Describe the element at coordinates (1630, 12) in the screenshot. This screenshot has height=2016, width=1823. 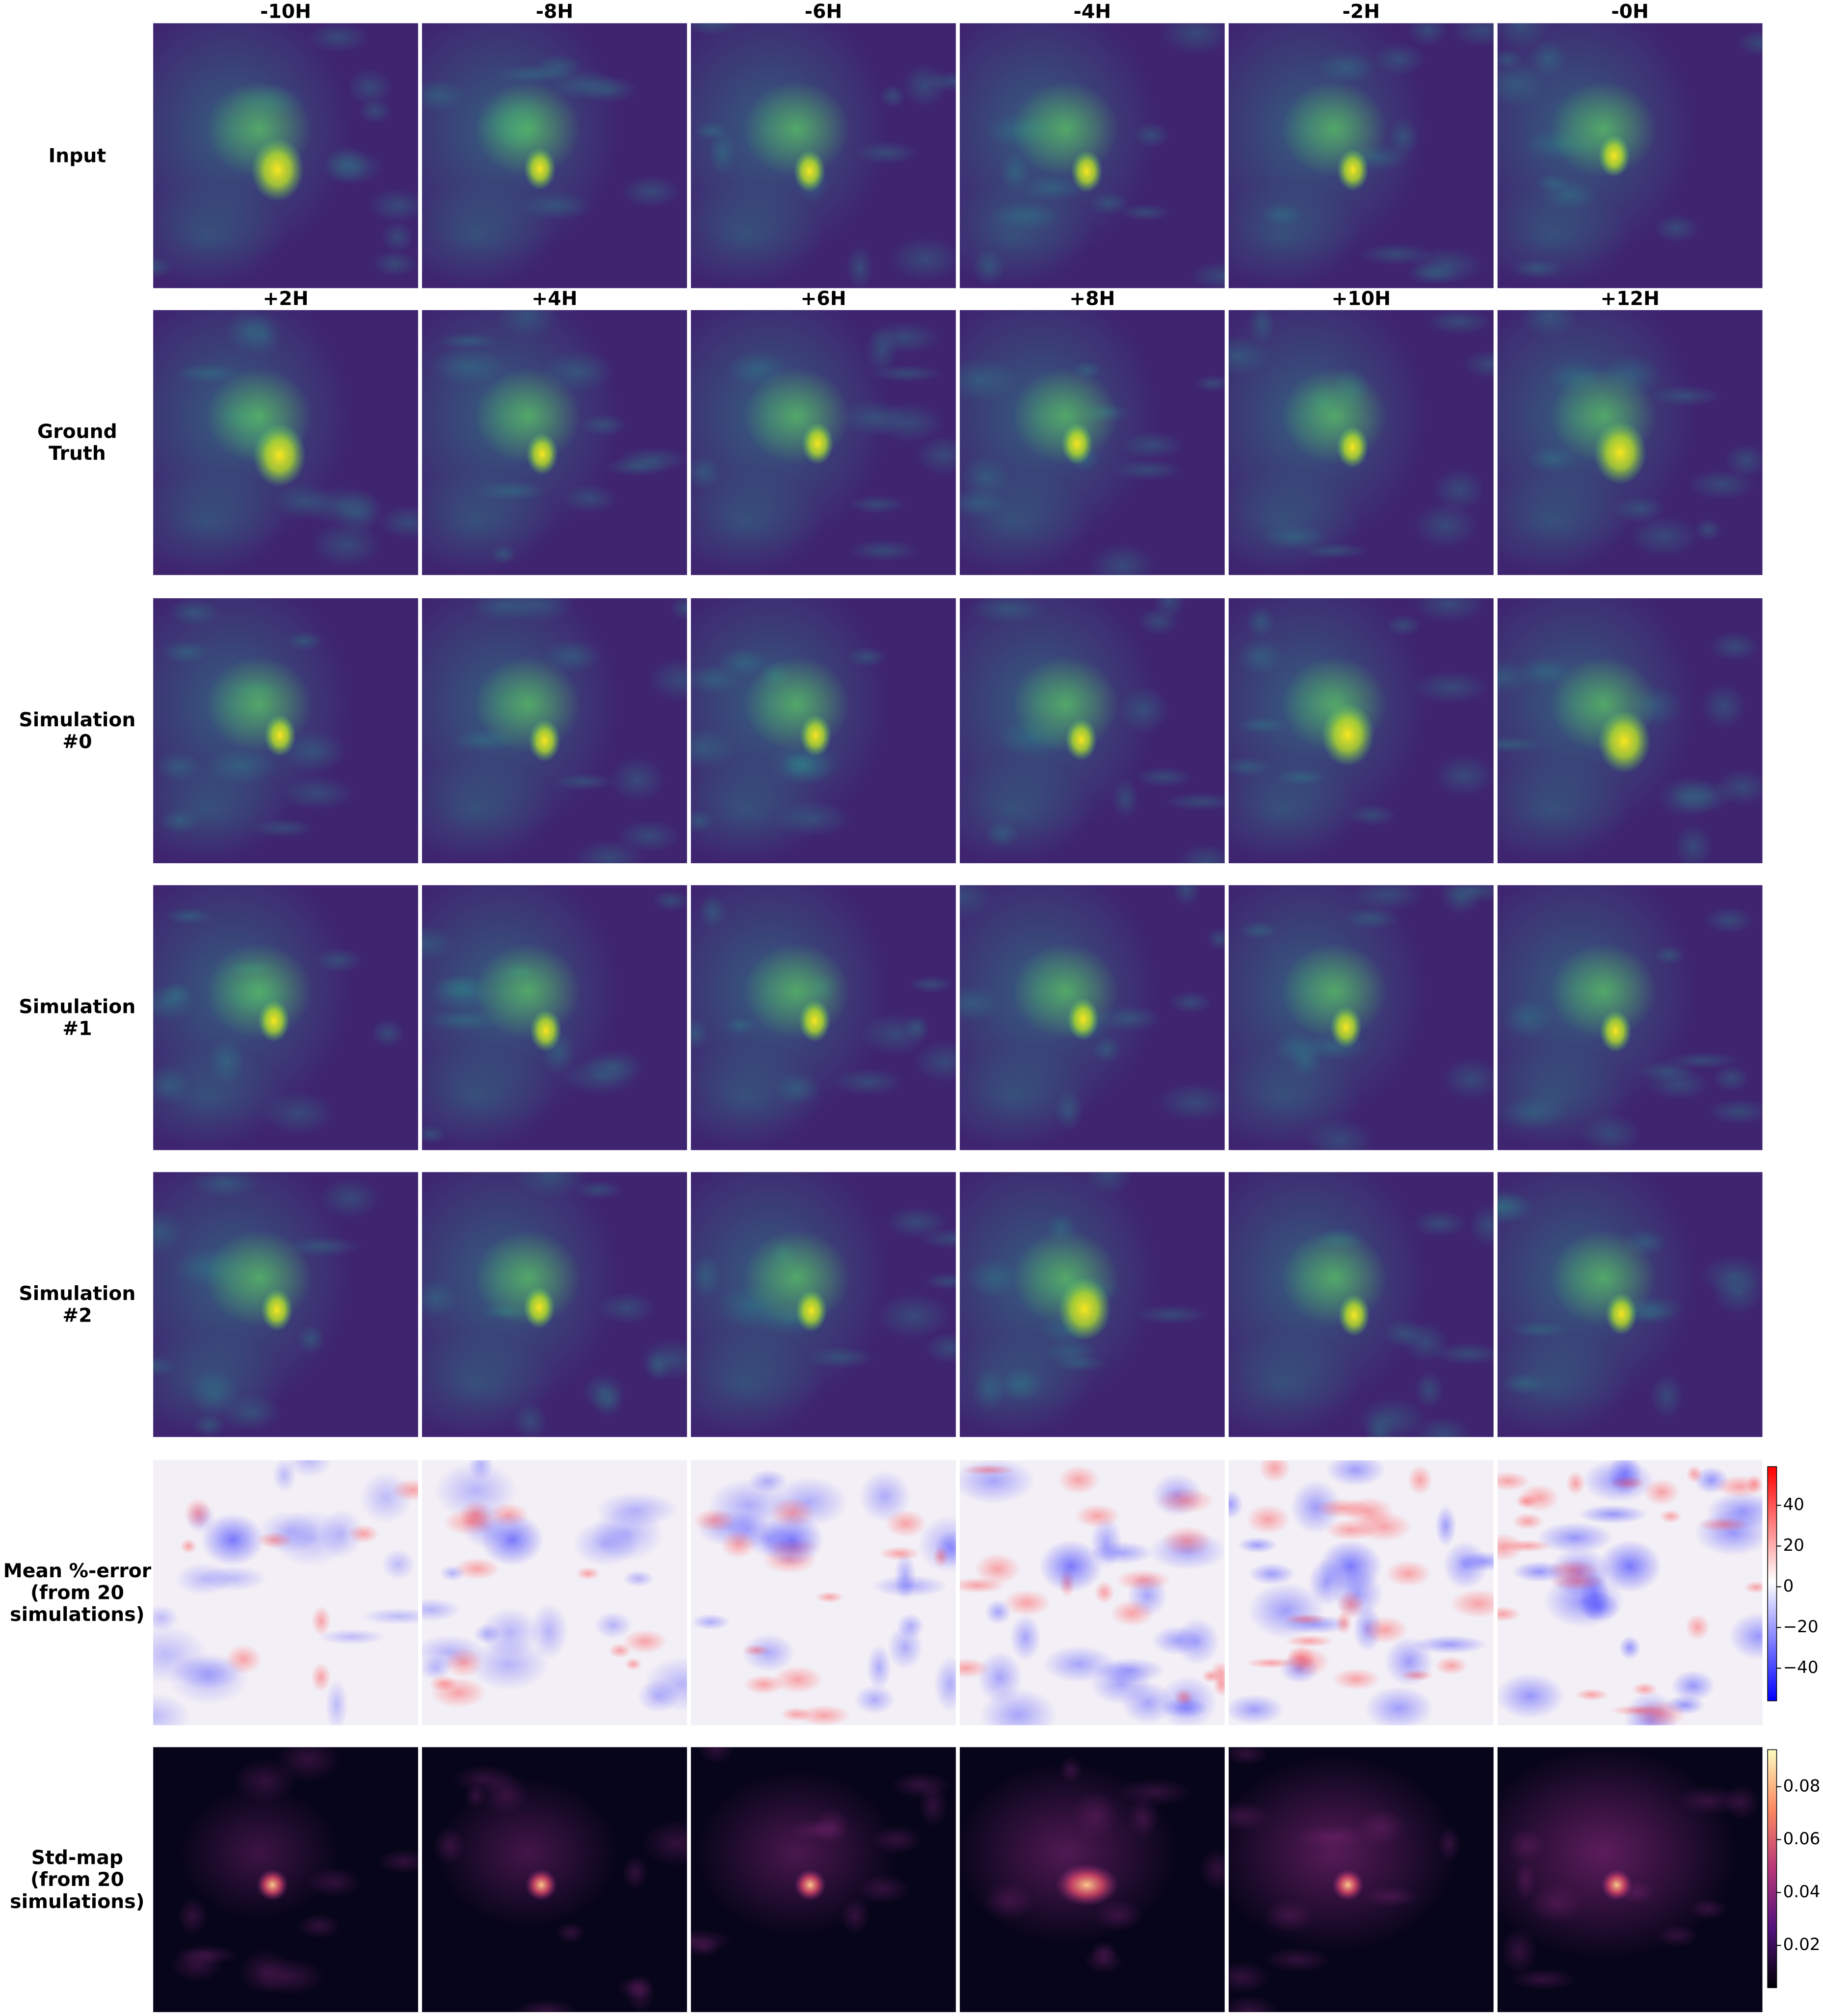
I see `column-label: -0H` at that location.